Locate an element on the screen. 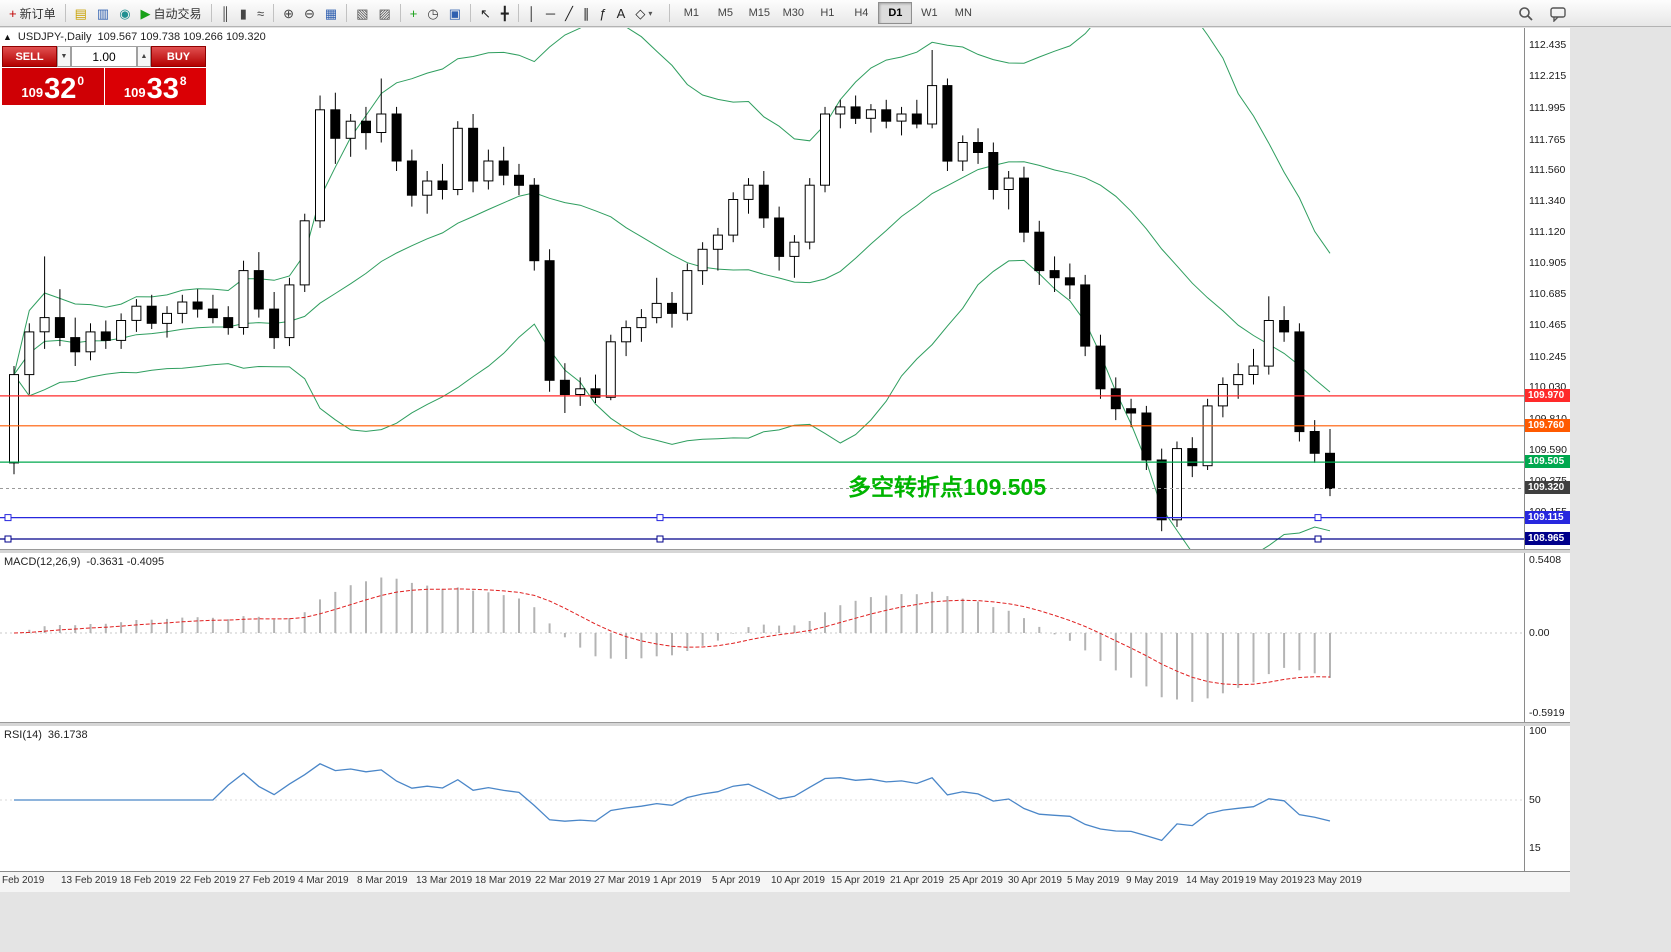 The height and width of the screenshot is (952, 1671). rsi-panel: RSI(14) 36.1738 is located at coordinates (762, 798).